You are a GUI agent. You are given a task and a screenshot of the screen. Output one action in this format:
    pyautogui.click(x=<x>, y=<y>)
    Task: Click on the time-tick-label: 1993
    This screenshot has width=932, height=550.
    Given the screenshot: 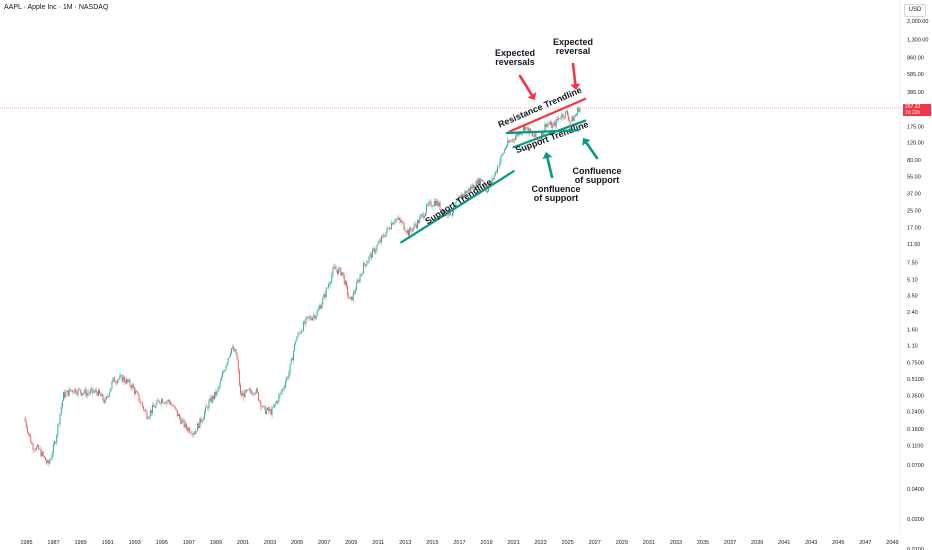 What is the action you would take?
    pyautogui.click(x=135, y=543)
    